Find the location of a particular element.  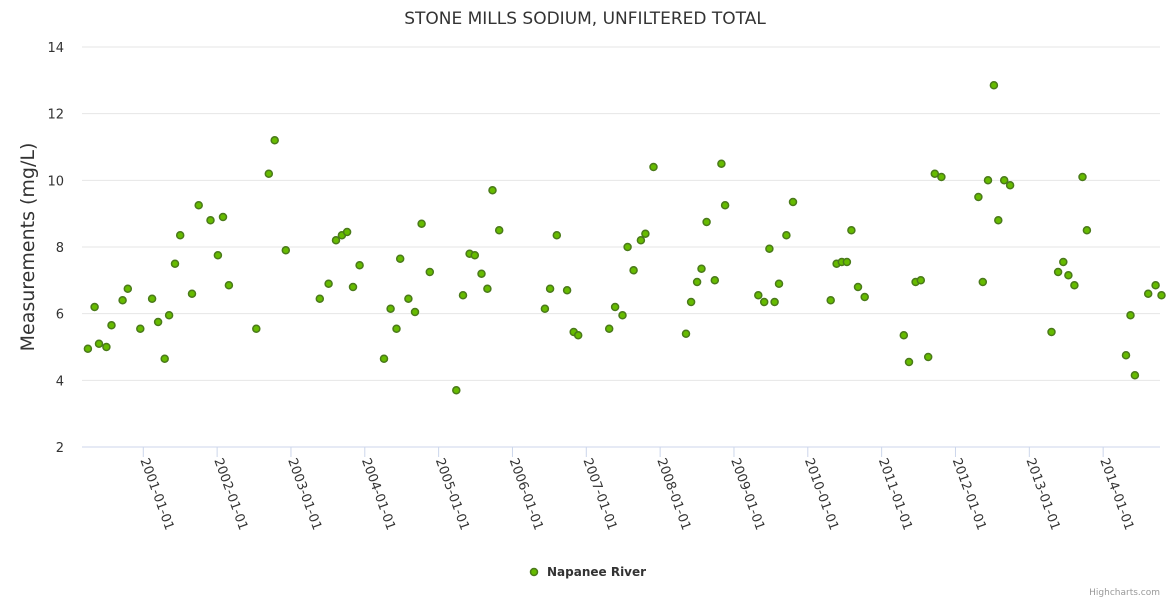

legend: Napanee River is located at coordinates (588, 572).